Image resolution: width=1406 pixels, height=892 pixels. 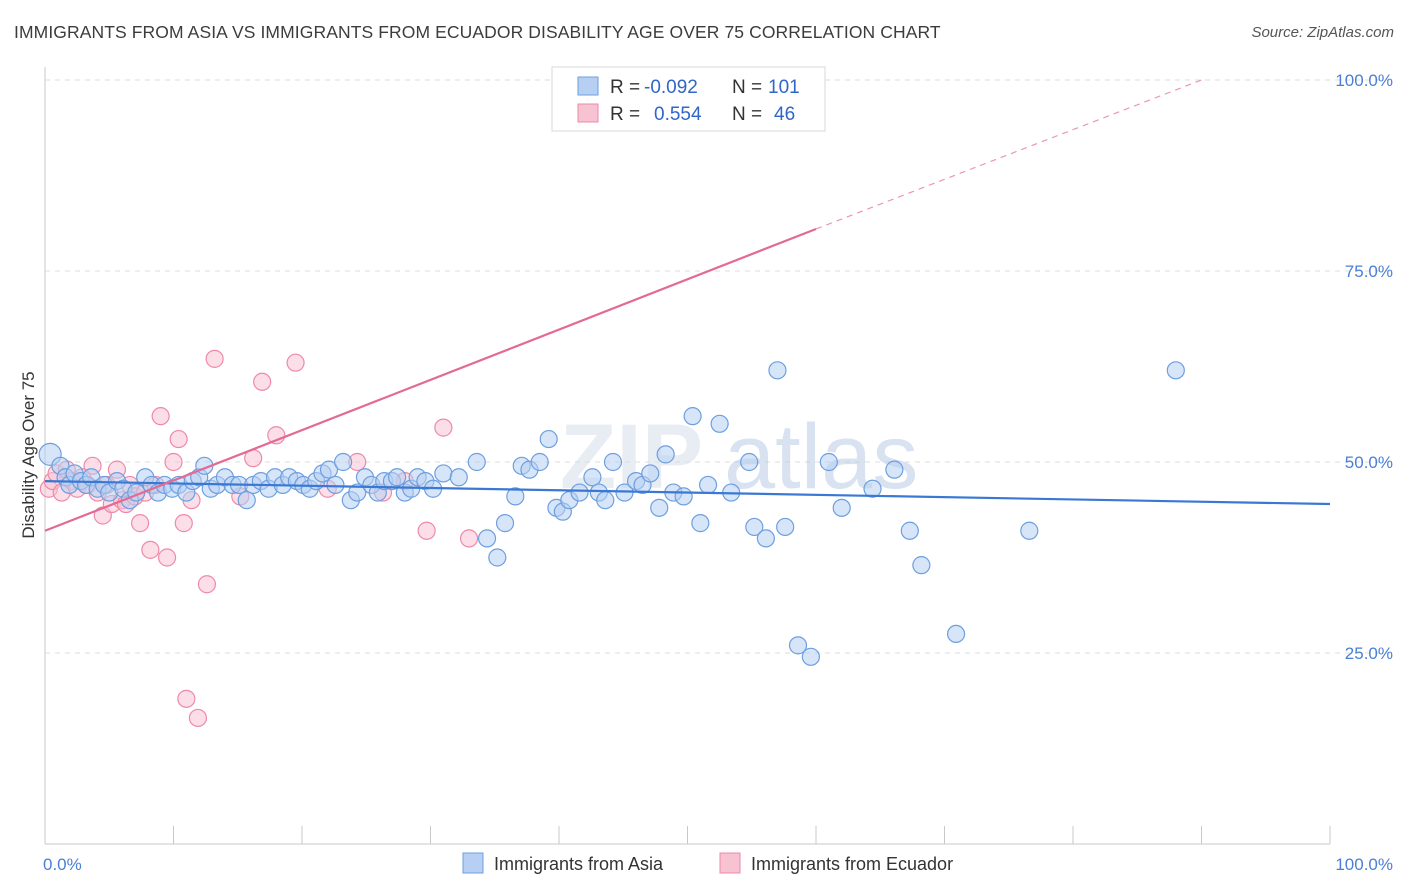 I want to click on legend-asia-r-label: R =, so click(x=625, y=87).